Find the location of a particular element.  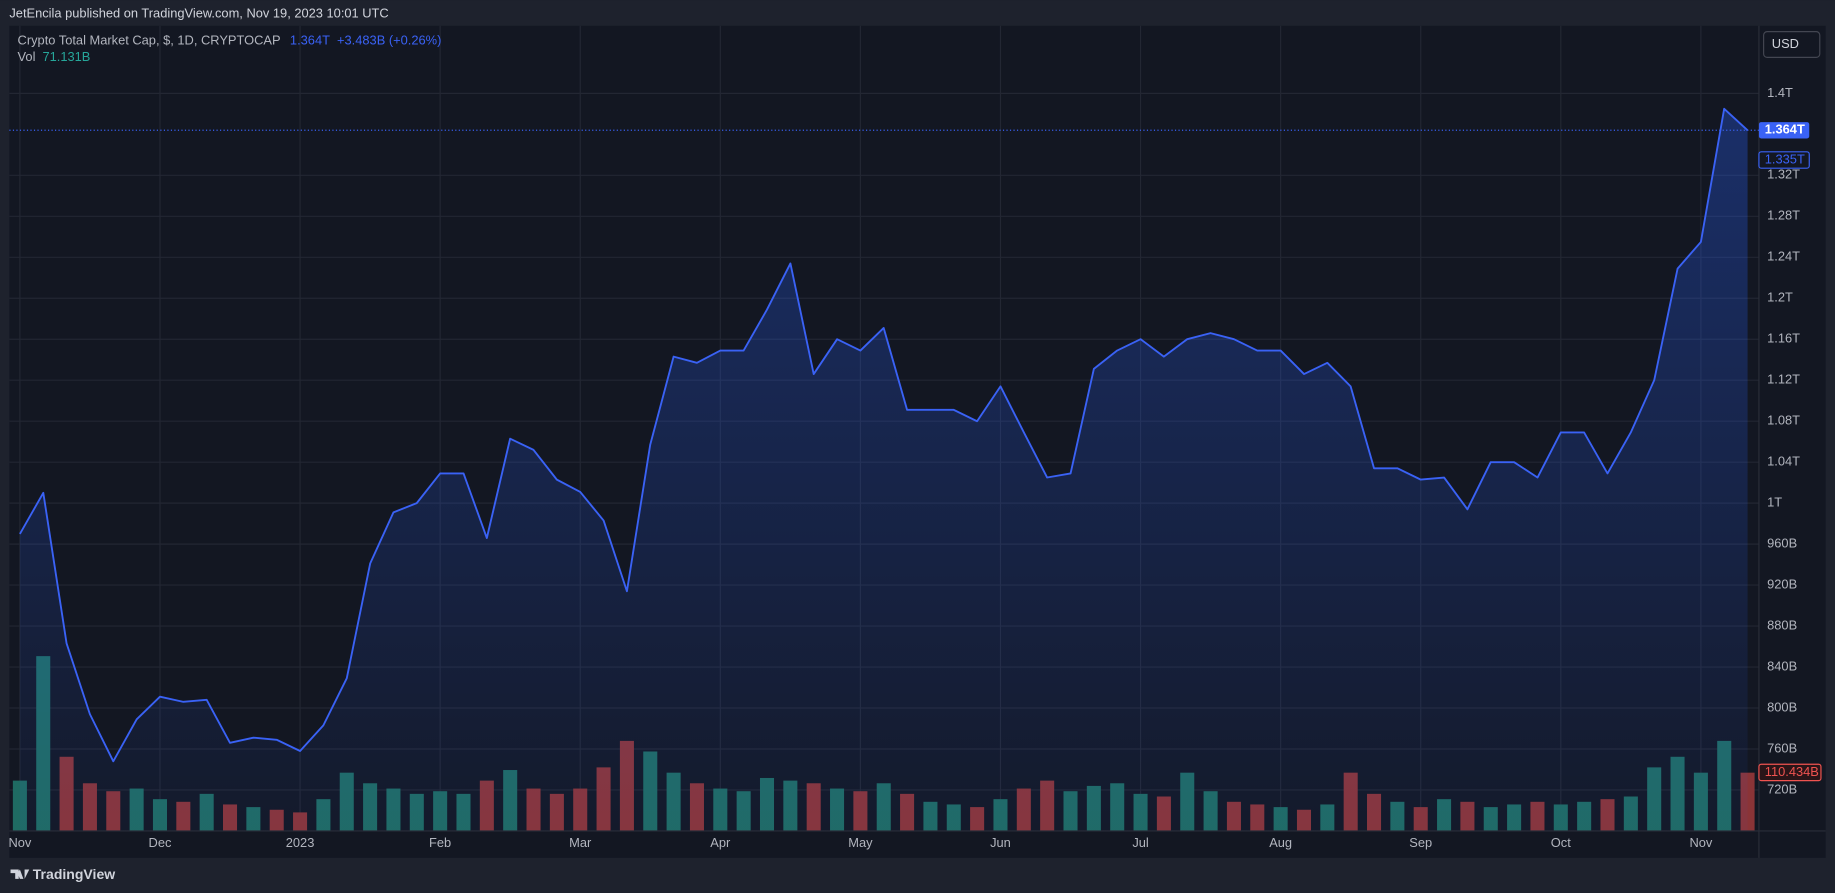

x-tick-label: May is located at coordinates (860, 842).